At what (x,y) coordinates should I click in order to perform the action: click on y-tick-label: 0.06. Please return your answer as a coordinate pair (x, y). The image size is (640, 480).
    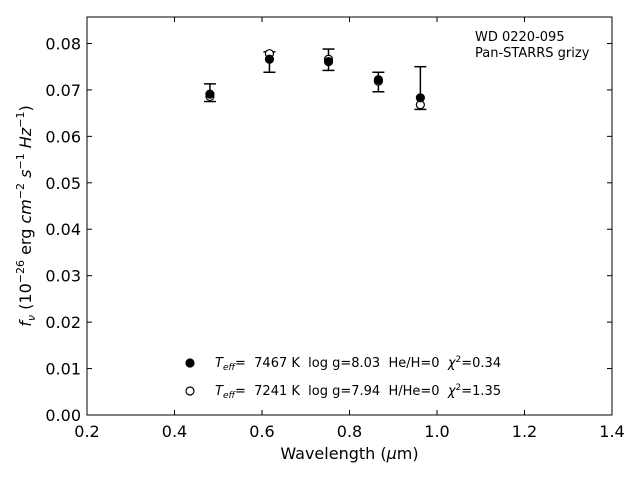
    Looking at the image, I should click on (63, 136).